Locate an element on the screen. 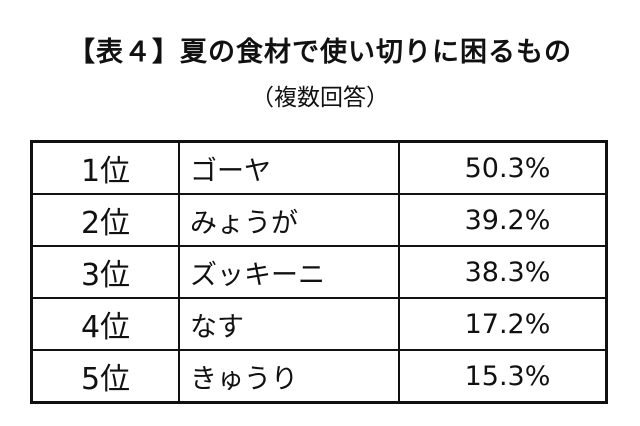  item-cell: なす is located at coordinates (289, 324).